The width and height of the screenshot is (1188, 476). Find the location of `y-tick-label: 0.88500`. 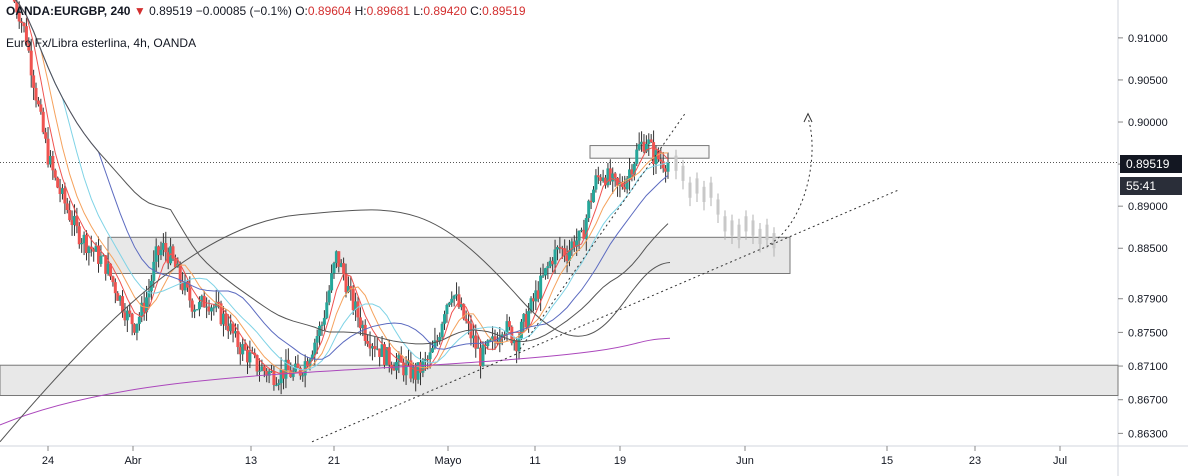

y-tick-label: 0.88500 is located at coordinates (1148, 249).